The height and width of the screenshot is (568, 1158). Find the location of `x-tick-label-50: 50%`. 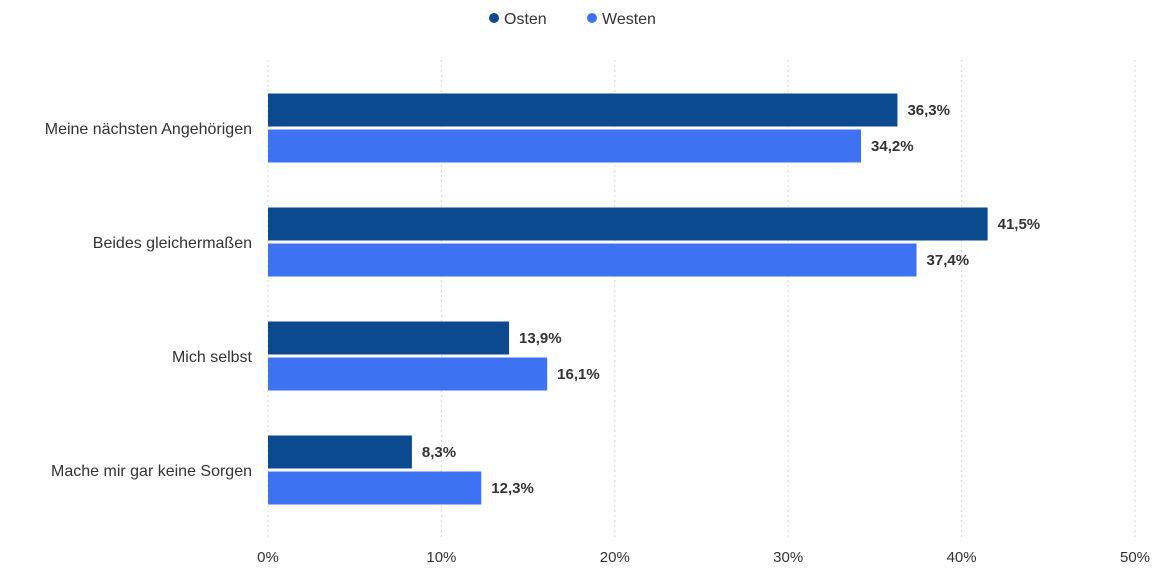

x-tick-label-50: 50% is located at coordinates (1135, 557).